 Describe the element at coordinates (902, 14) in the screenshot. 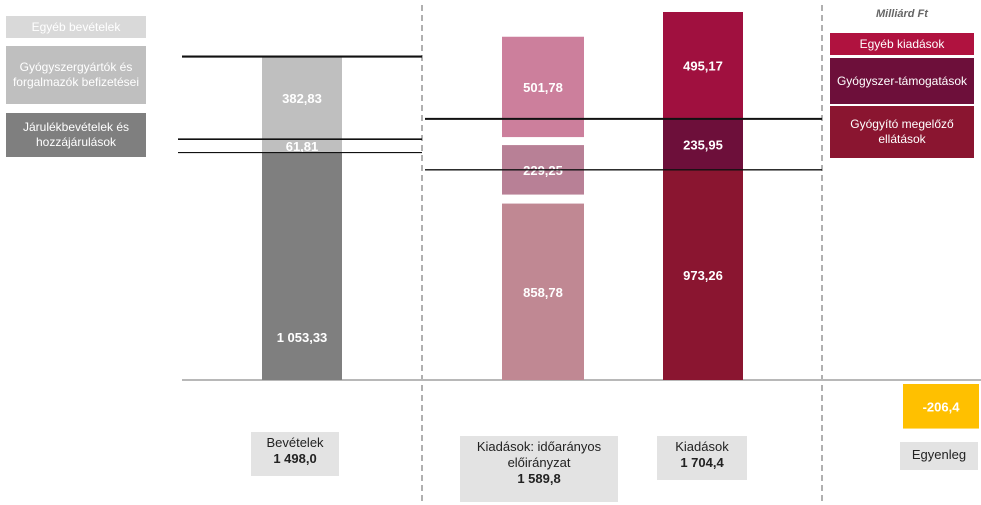

I see `unit-label: Milliárd Ft` at that location.